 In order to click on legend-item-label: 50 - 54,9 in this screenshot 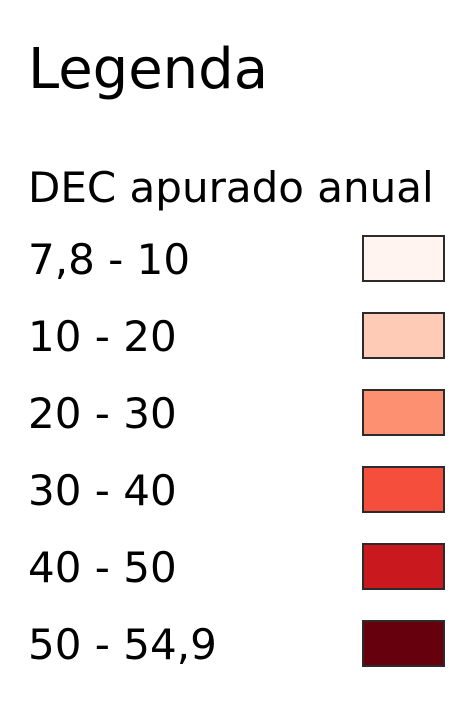, I will do `click(122, 644)`.